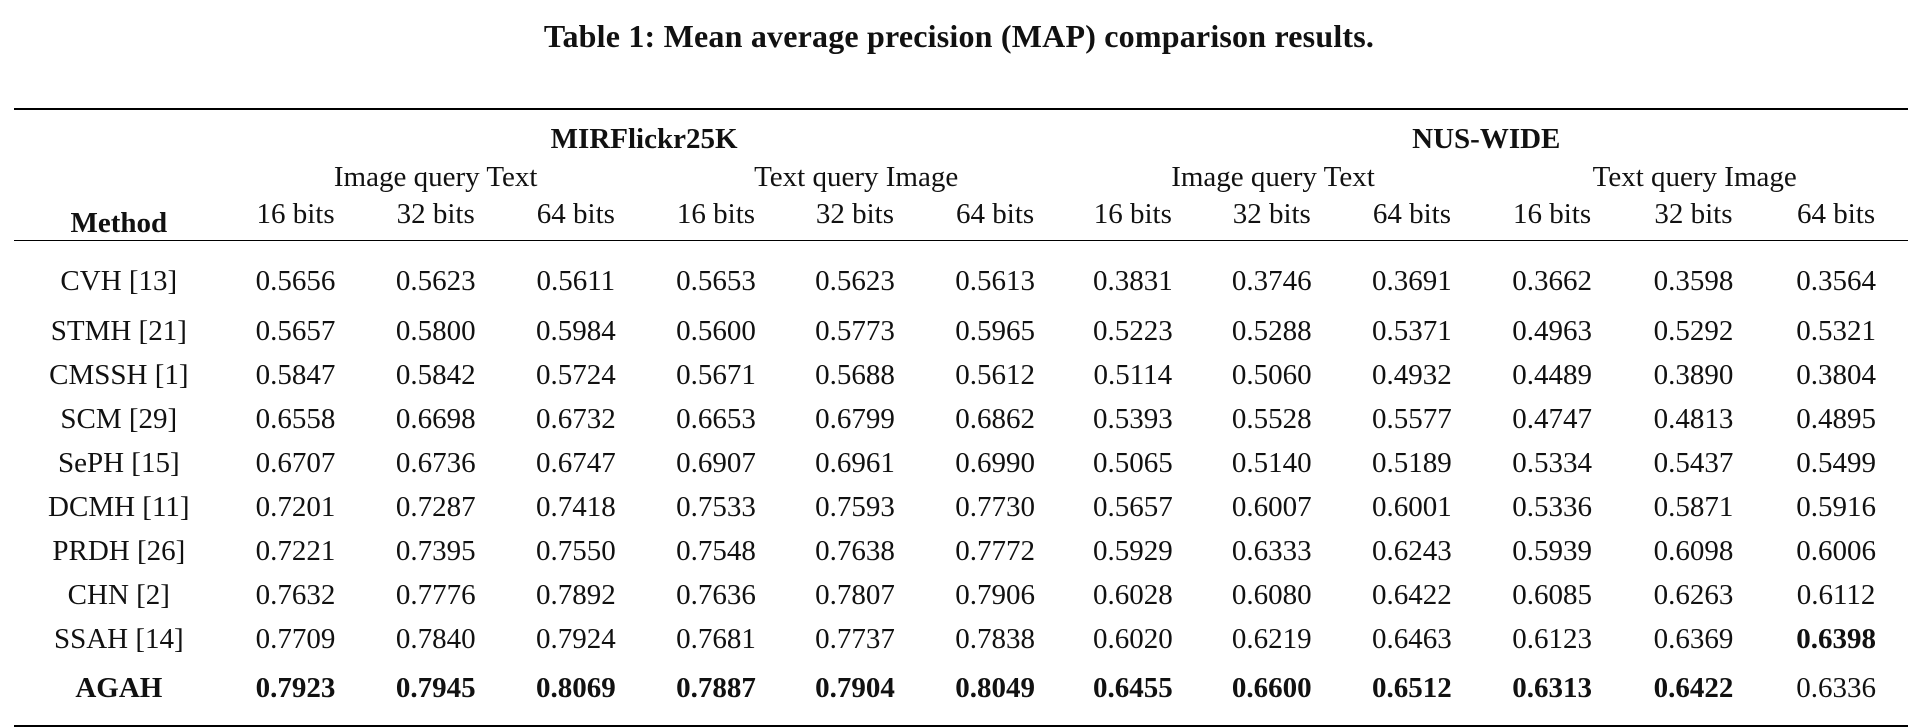 The image size is (1918, 728). What do you see at coordinates (995, 550) in the screenshot?
I see `map-value-cell: 0.7772` at bounding box center [995, 550].